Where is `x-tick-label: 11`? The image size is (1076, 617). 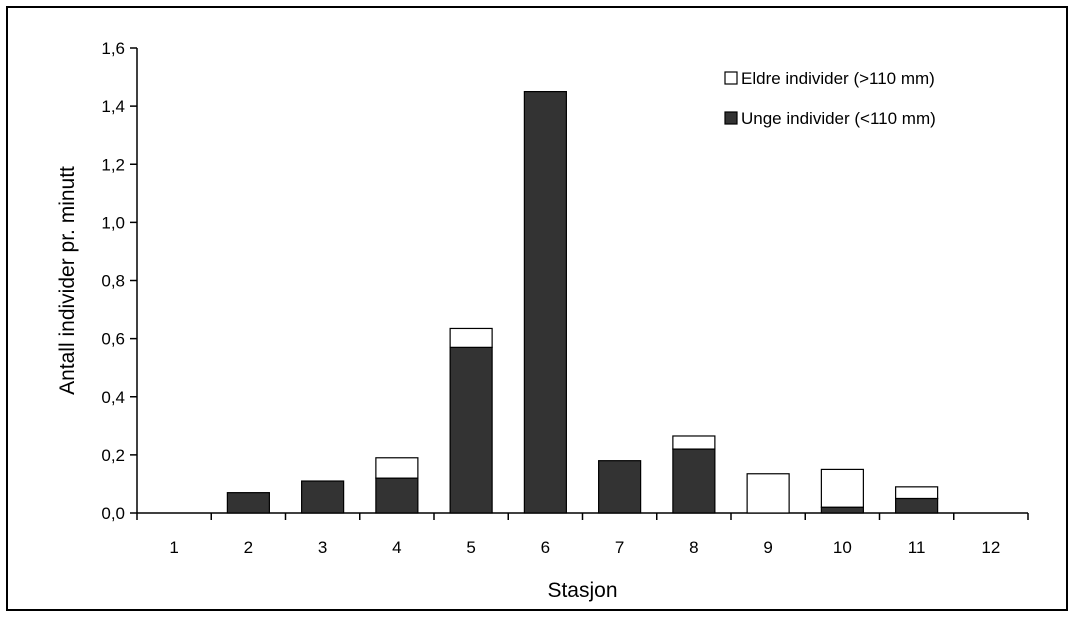 x-tick-label: 11 is located at coordinates (917, 547).